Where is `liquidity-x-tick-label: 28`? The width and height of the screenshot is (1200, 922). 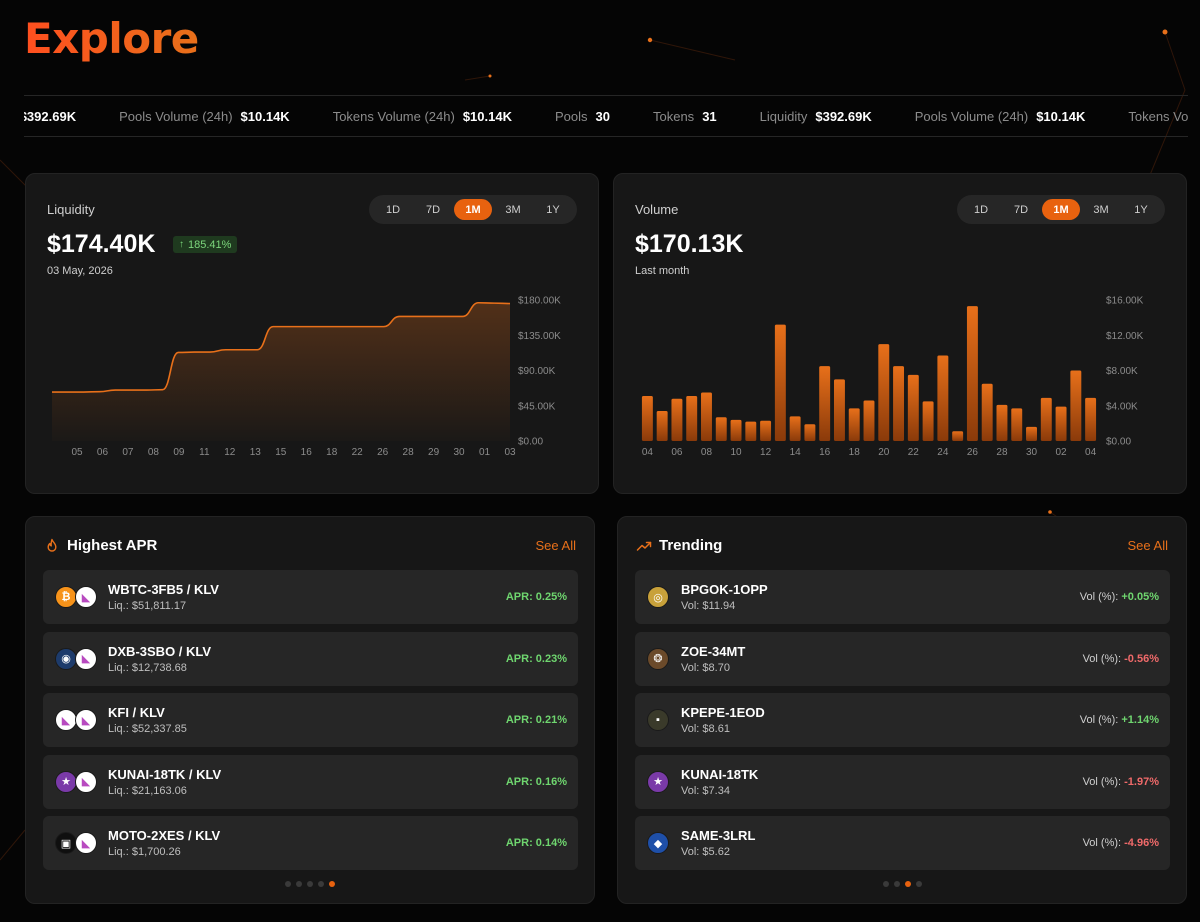 liquidity-x-tick-label: 28 is located at coordinates (409, 452).